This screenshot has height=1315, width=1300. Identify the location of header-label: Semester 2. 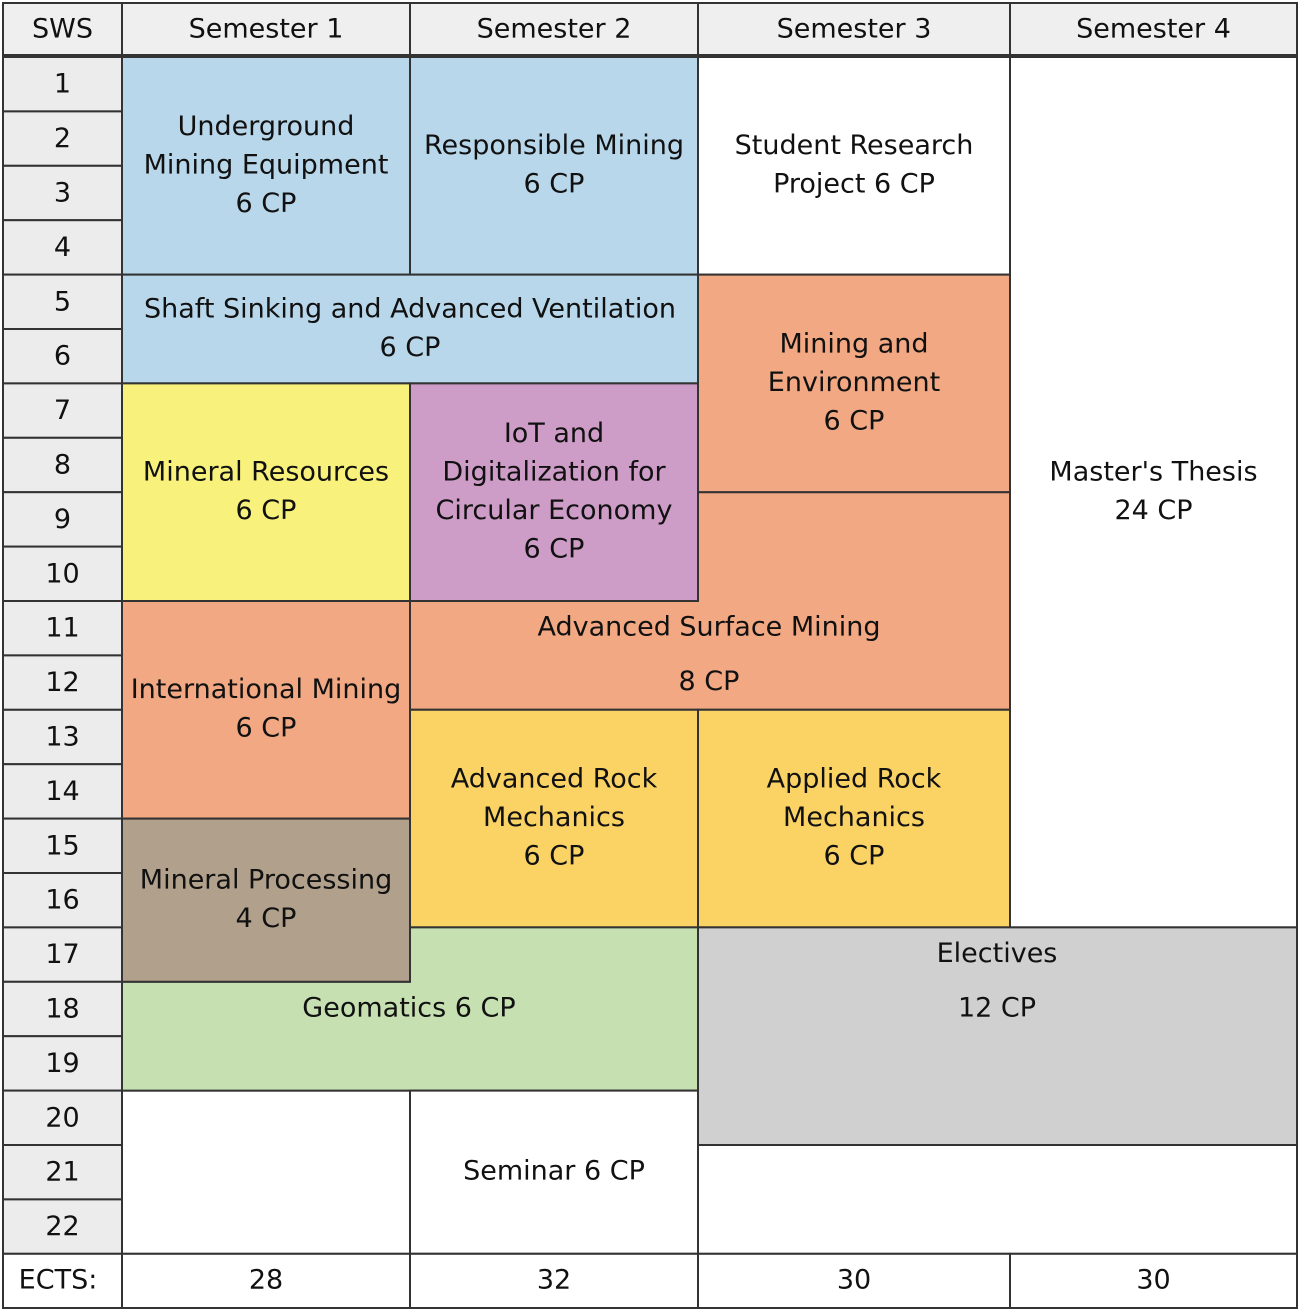
(554, 29).